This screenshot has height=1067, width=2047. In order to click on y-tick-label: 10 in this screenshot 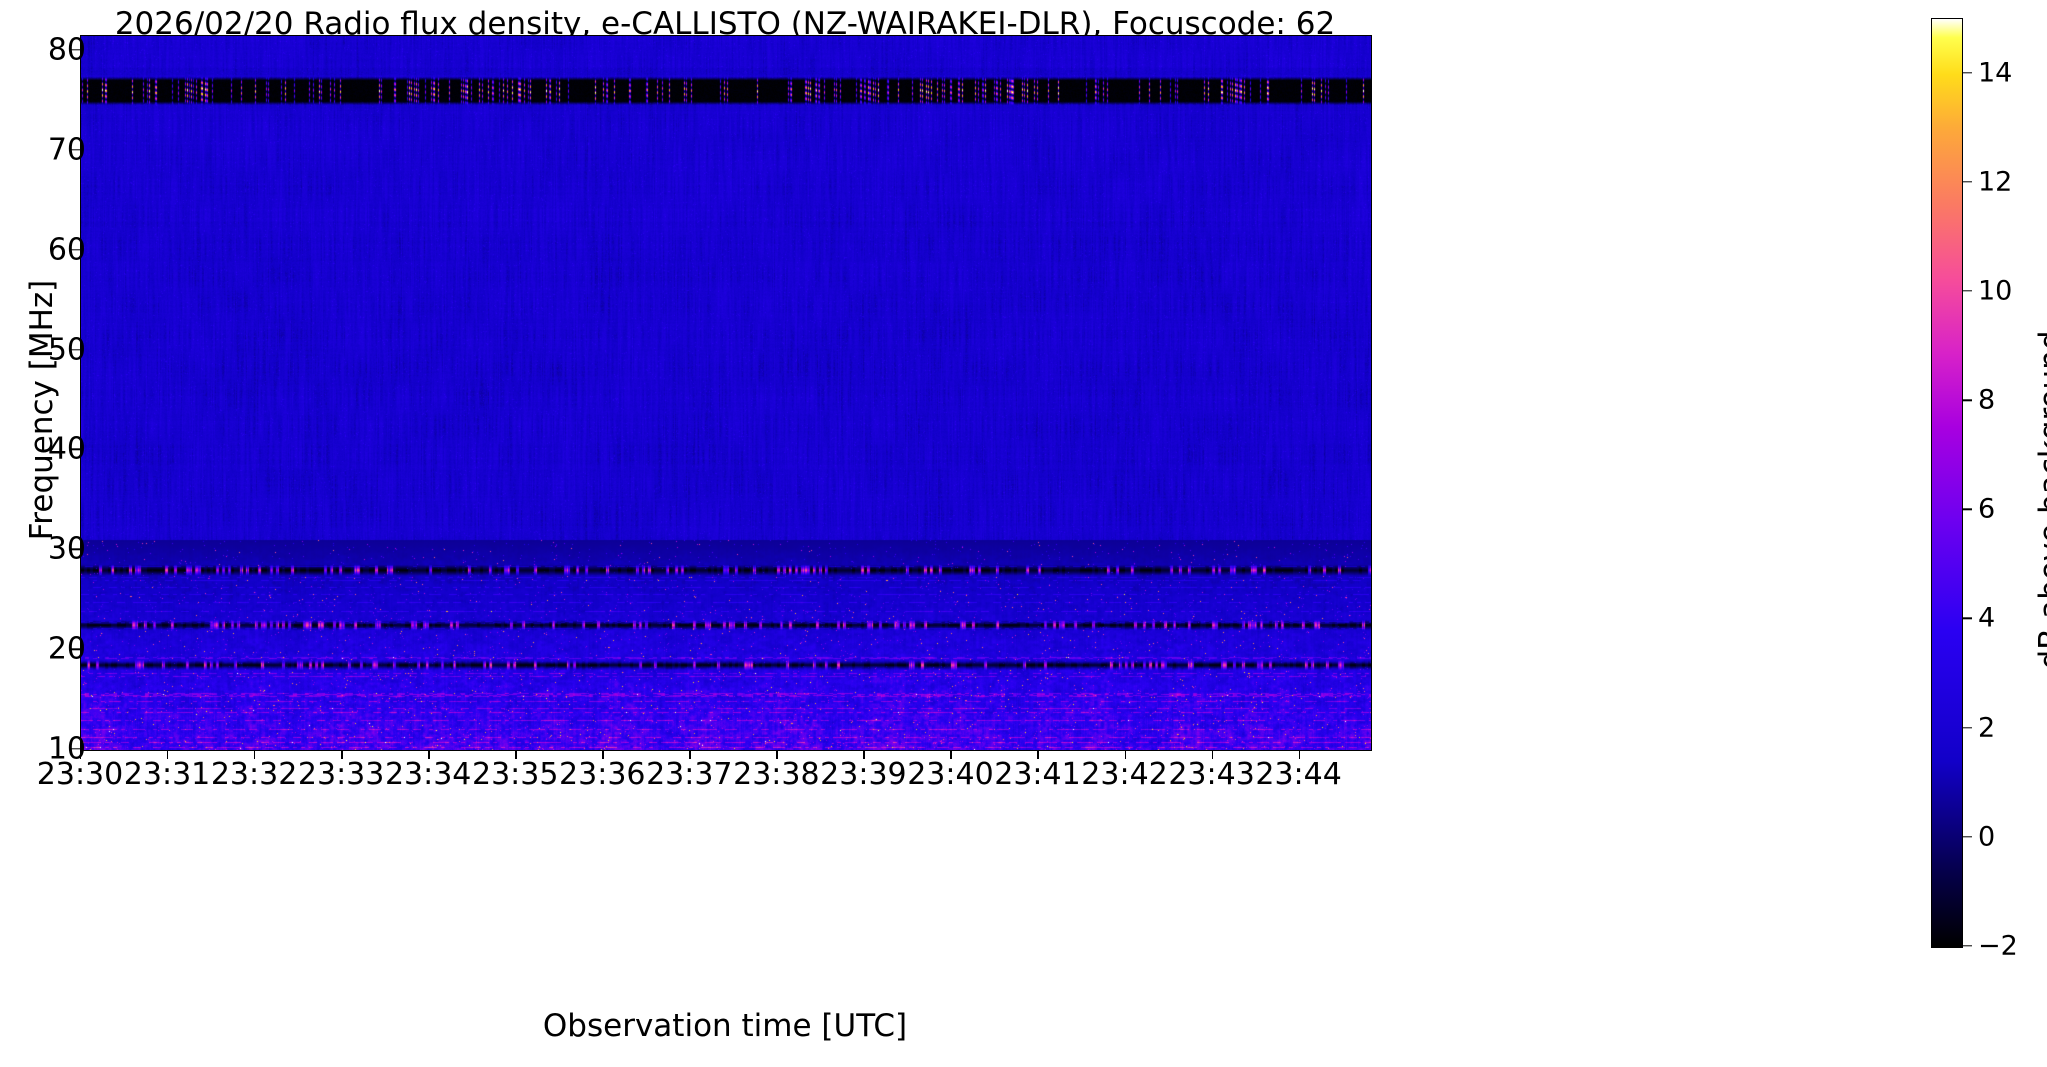, I will do `click(66, 749)`.